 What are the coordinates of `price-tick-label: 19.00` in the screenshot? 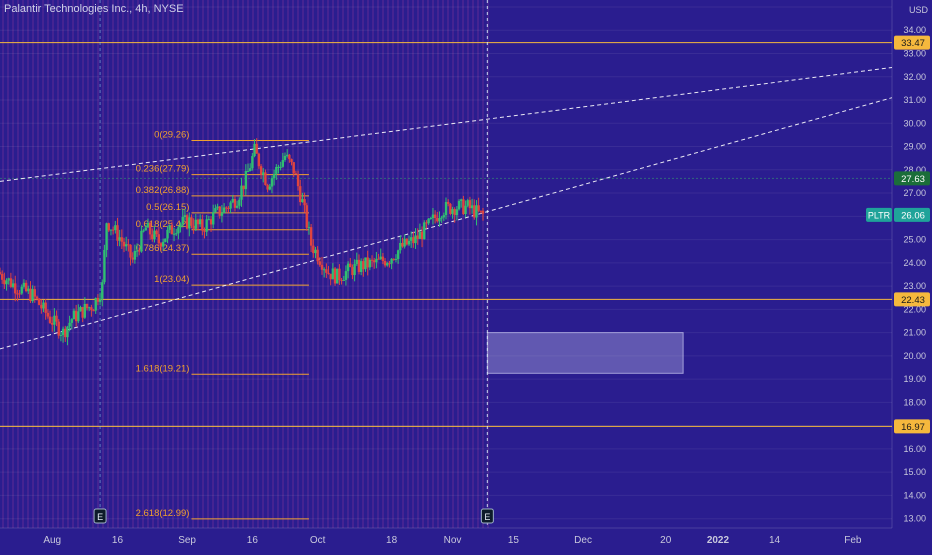 It's located at (914, 379).